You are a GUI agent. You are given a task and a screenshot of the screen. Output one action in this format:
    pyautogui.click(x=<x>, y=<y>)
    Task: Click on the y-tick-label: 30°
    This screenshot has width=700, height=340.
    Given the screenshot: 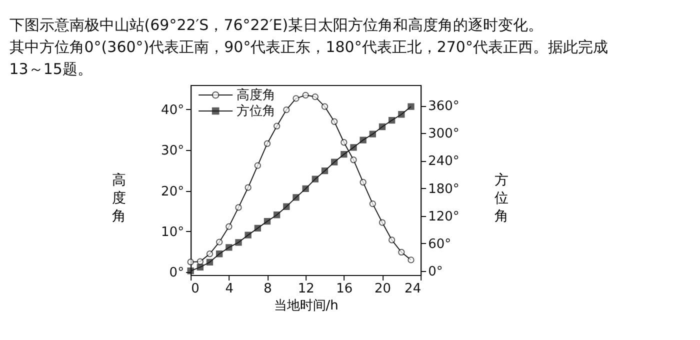 What is the action you would take?
    pyautogui.click(x=172, y=151)
    